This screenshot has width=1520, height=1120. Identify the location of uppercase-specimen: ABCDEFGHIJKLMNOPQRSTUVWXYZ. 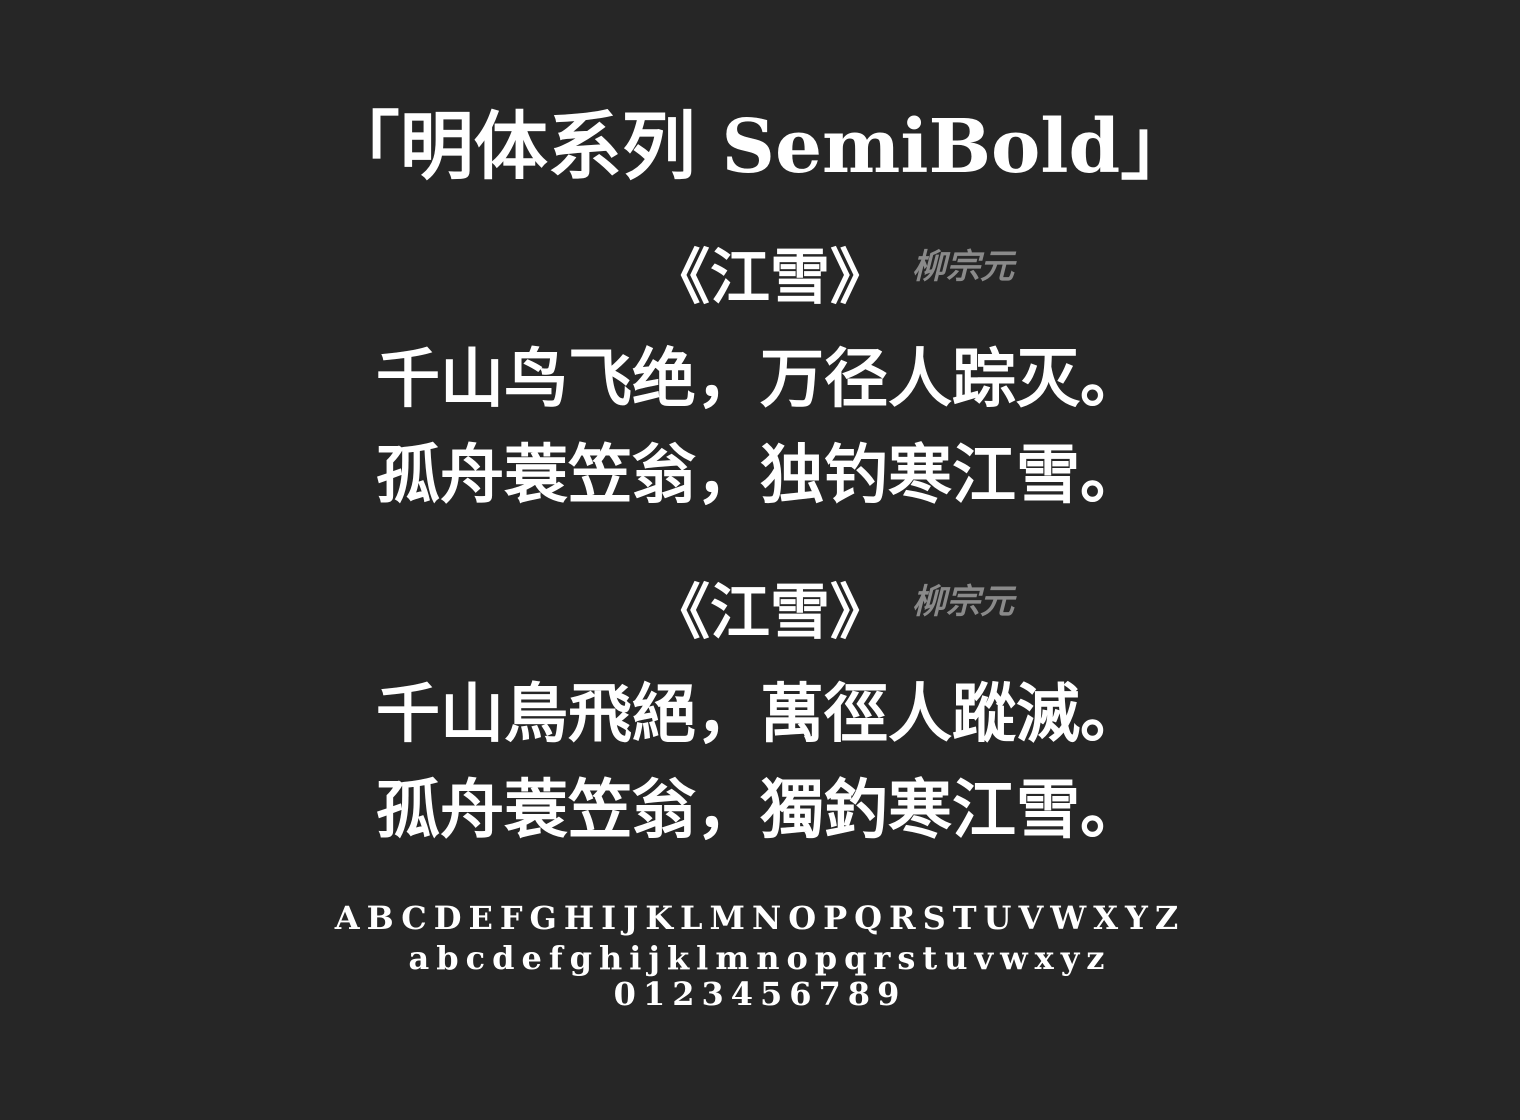
(760, 918).